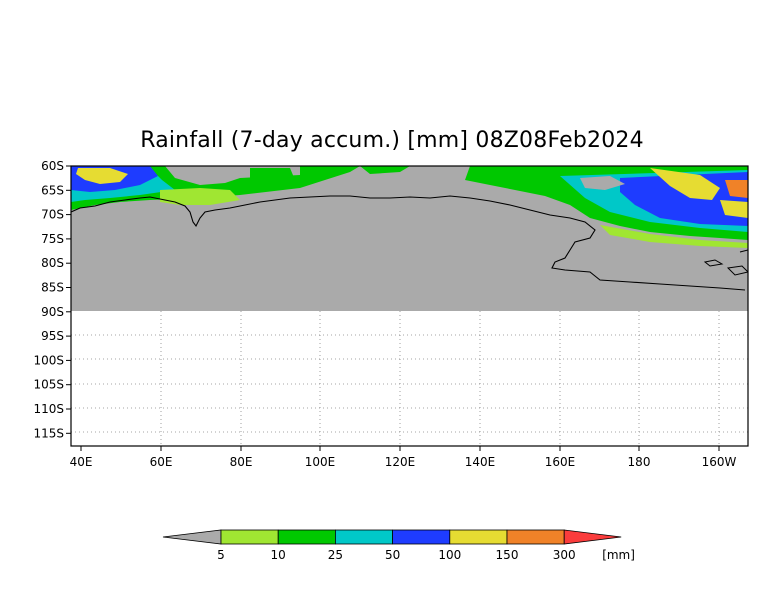  Describe the element at coordinates (52, 288) in the screenshot. I see `lat-label: 85S` at that location.